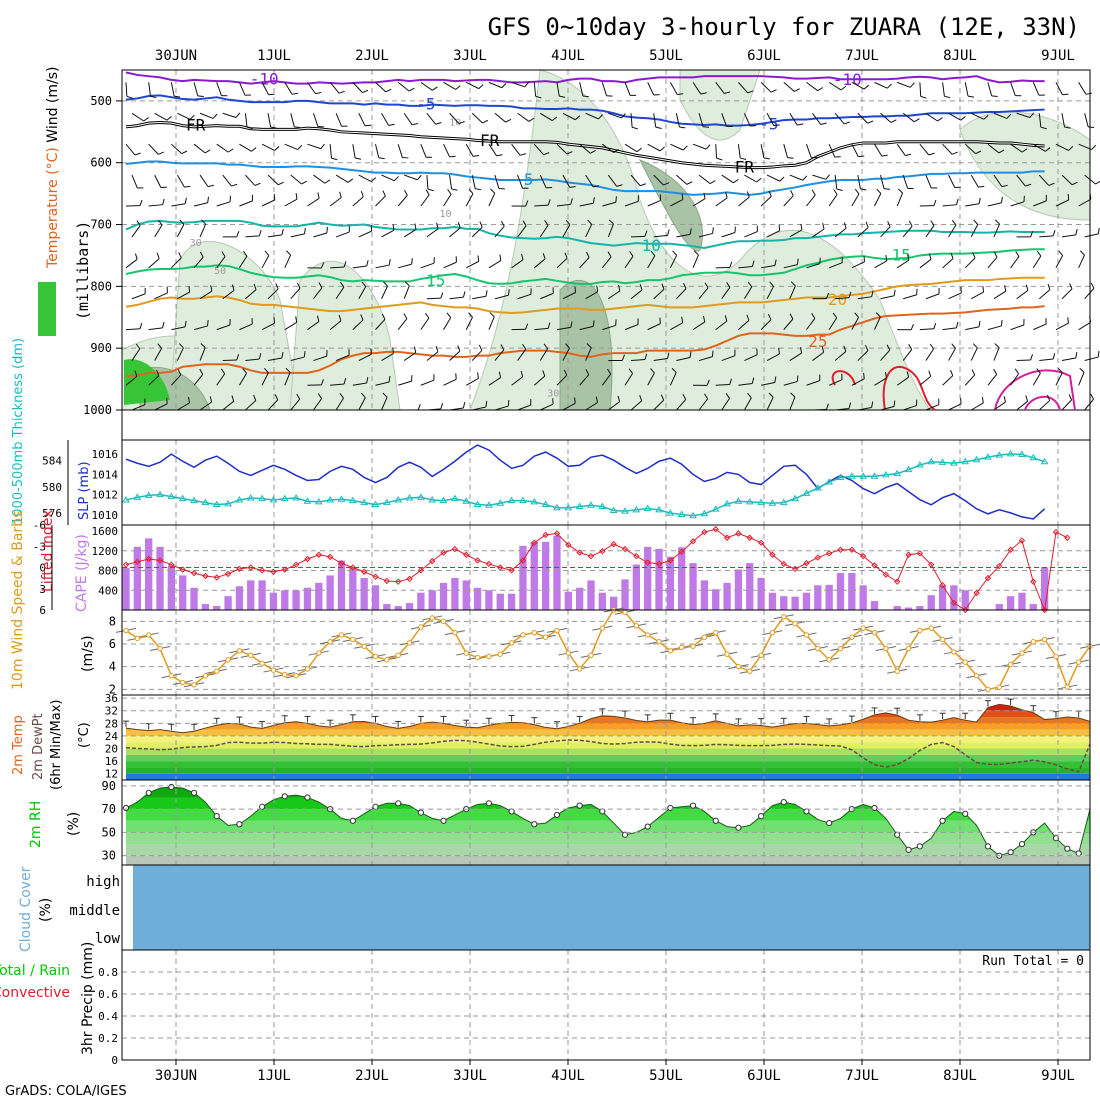 The image size is (1100, 1100). What do you see at coordinates (745, 167) in the screenshot?
I see `contour-label: FR` at bounding box center [745, 167].